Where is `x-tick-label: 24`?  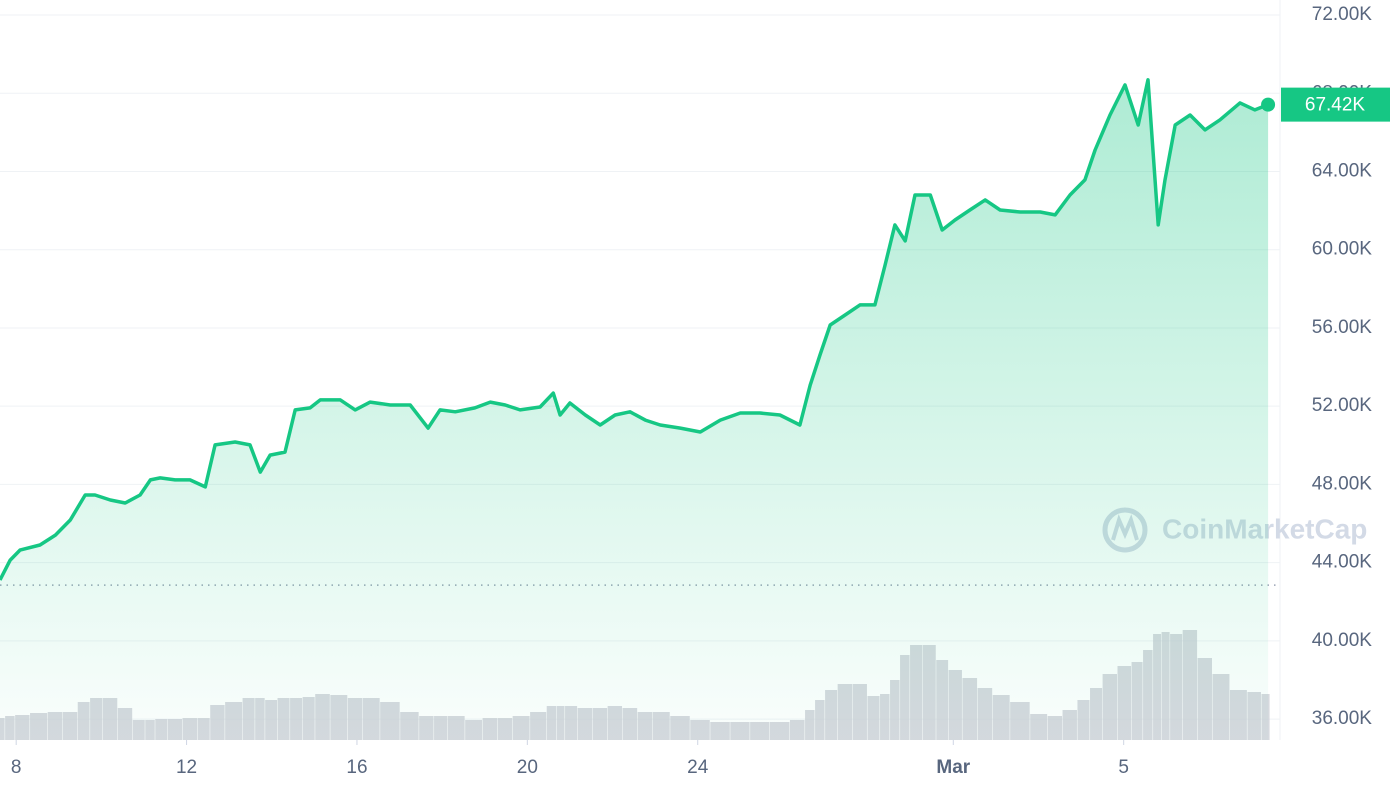 x-tick-label: 24 is located at coordinates (698, 767).